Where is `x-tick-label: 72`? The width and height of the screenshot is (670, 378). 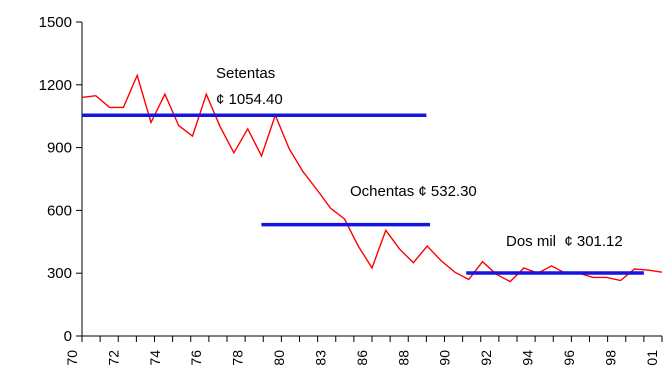
x-tick-label: 72 is located at coordinates (113, 358).